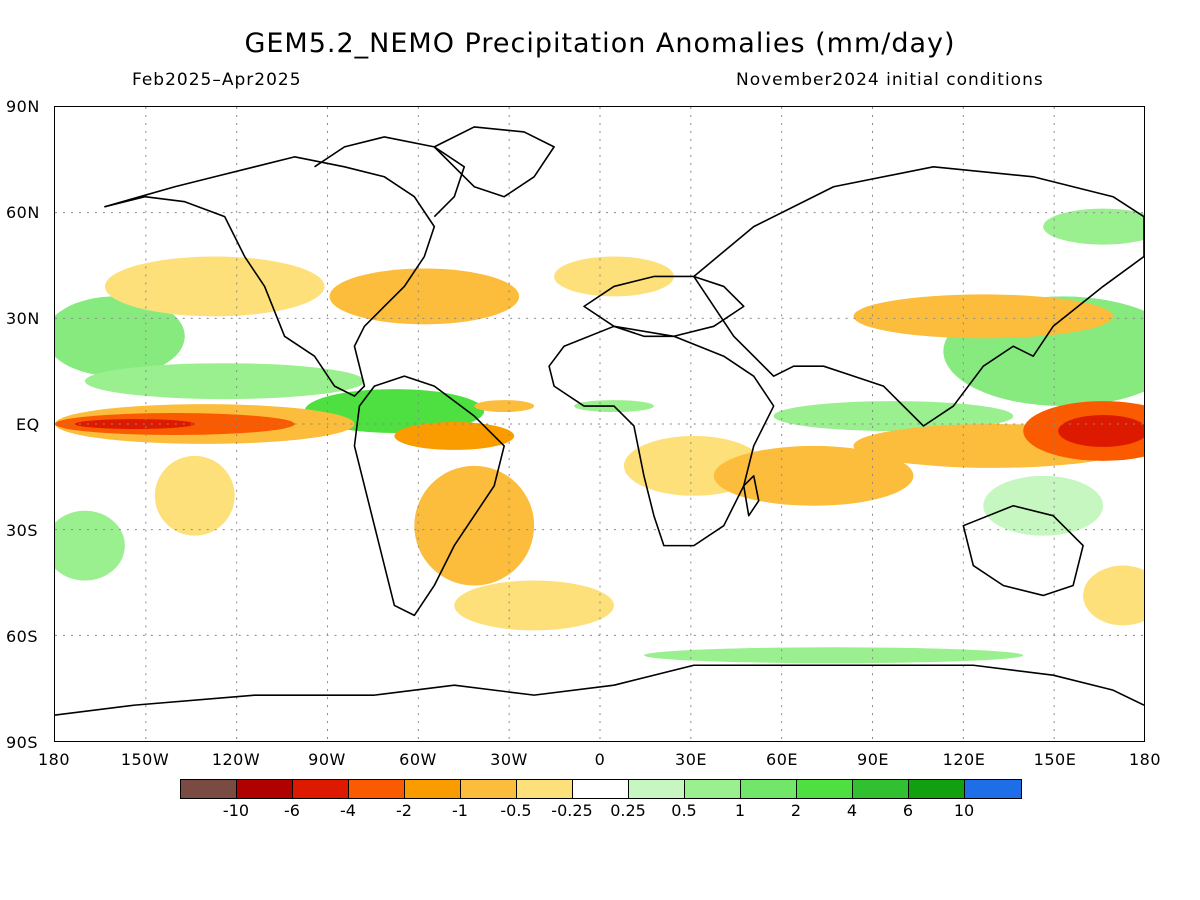 The width and height of the screenshot is (1200, 900). What do you see at coordinates (964, 810) in the screenshot?
I see `colorbar-label: 10` at bounding box center [964, 810].